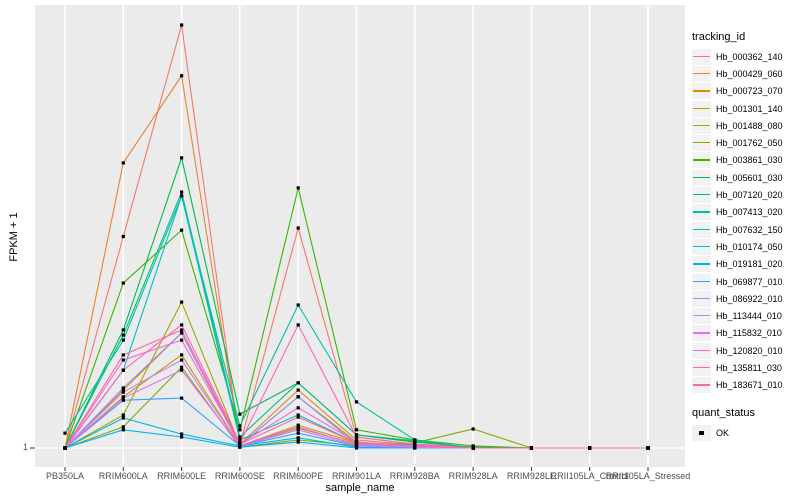 This screenshot has width=800, height=500. What do you see at coordinates (589, 476) in the screenshot?
I see `x-tick-label: RRII105LA_Control` at bounding box center [589, 476].